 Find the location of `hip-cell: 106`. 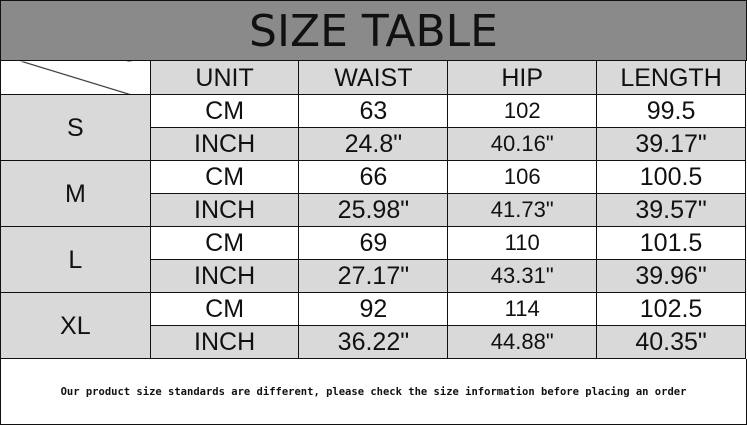

hip-cell: 106 is located at coordinates (522, 177).